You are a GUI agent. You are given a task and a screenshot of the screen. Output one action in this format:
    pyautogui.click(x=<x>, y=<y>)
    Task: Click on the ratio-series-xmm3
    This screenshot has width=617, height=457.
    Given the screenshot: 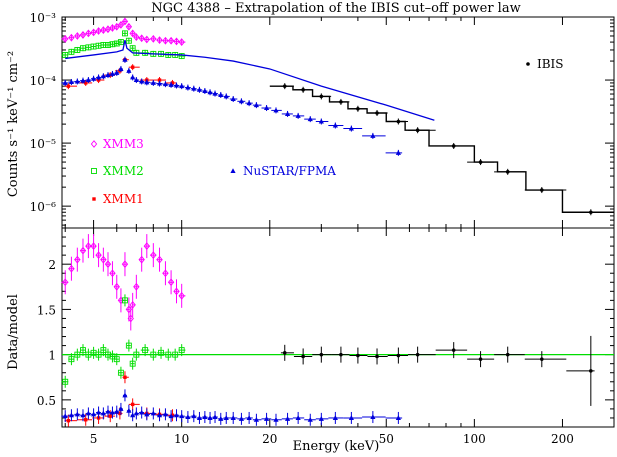 What is the action you would take?
    pyautogui.click(x=123, y=282)
    